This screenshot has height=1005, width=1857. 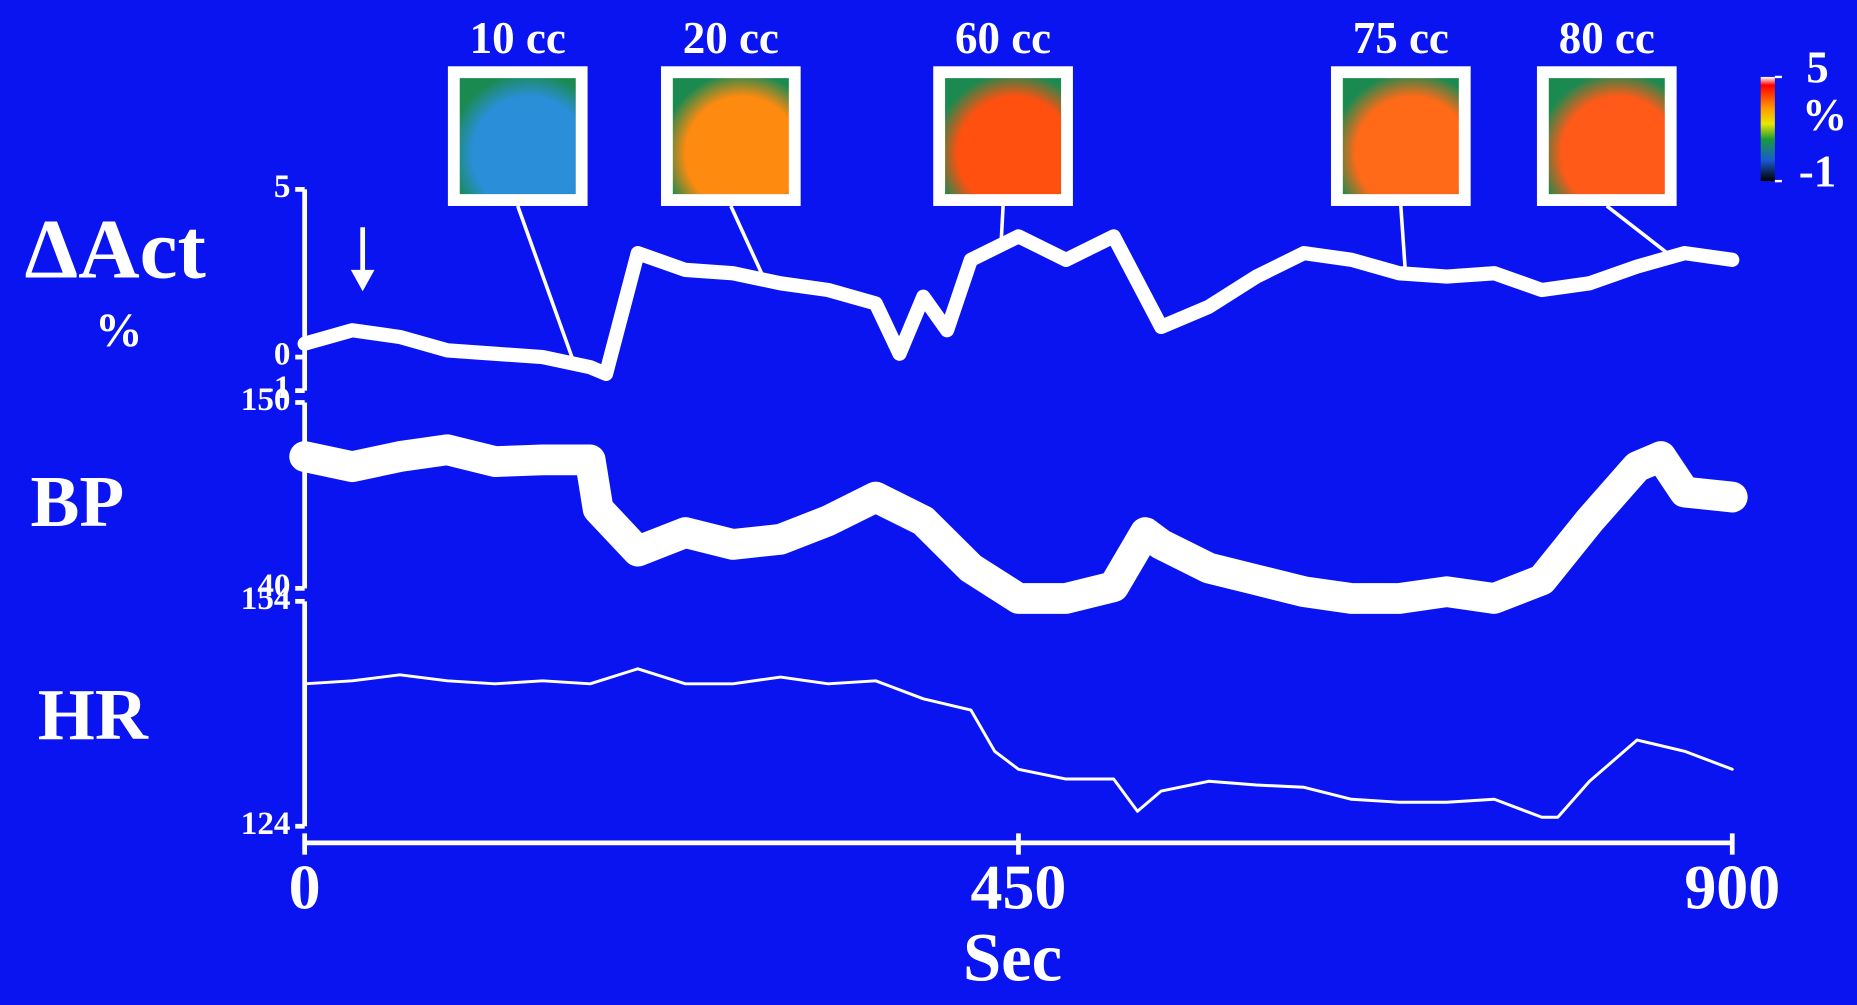 I want to click on y-tick-label: 124, so click(x=266, y=823).